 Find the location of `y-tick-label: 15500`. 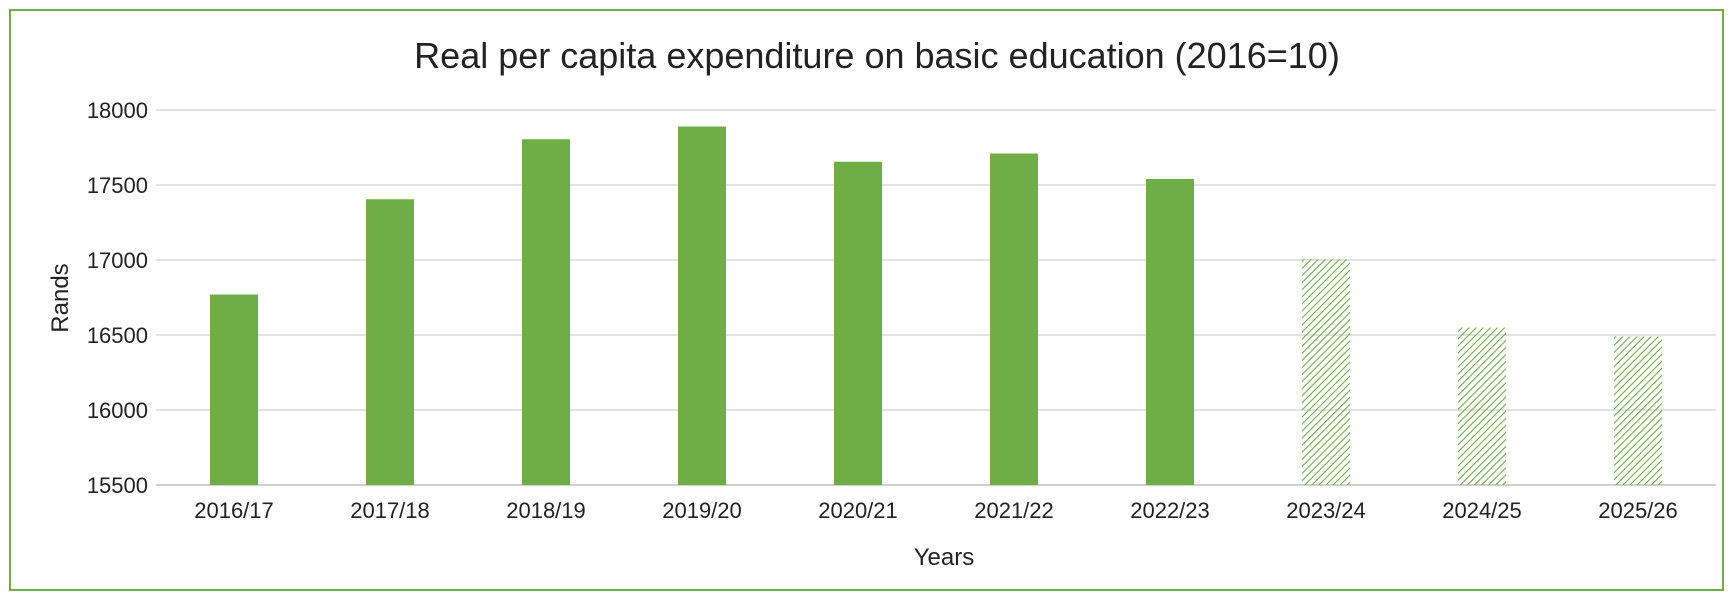

y-tick-label: 15500 is located at coordinates (117, 485).